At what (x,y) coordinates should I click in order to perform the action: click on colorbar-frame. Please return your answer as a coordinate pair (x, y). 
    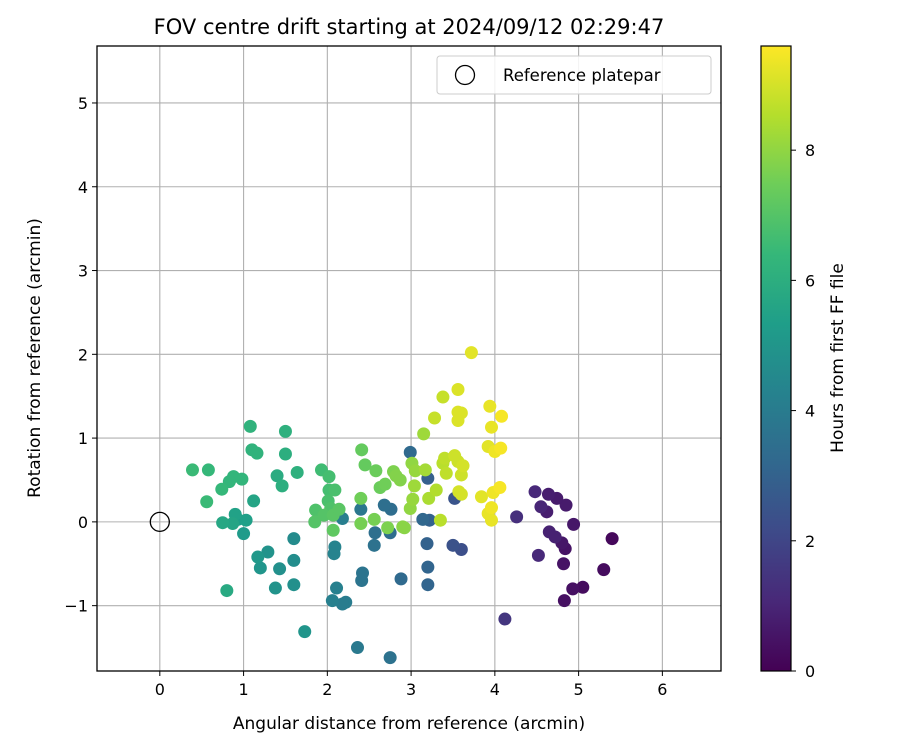
    Looking at the image, I should click on (776, 358).